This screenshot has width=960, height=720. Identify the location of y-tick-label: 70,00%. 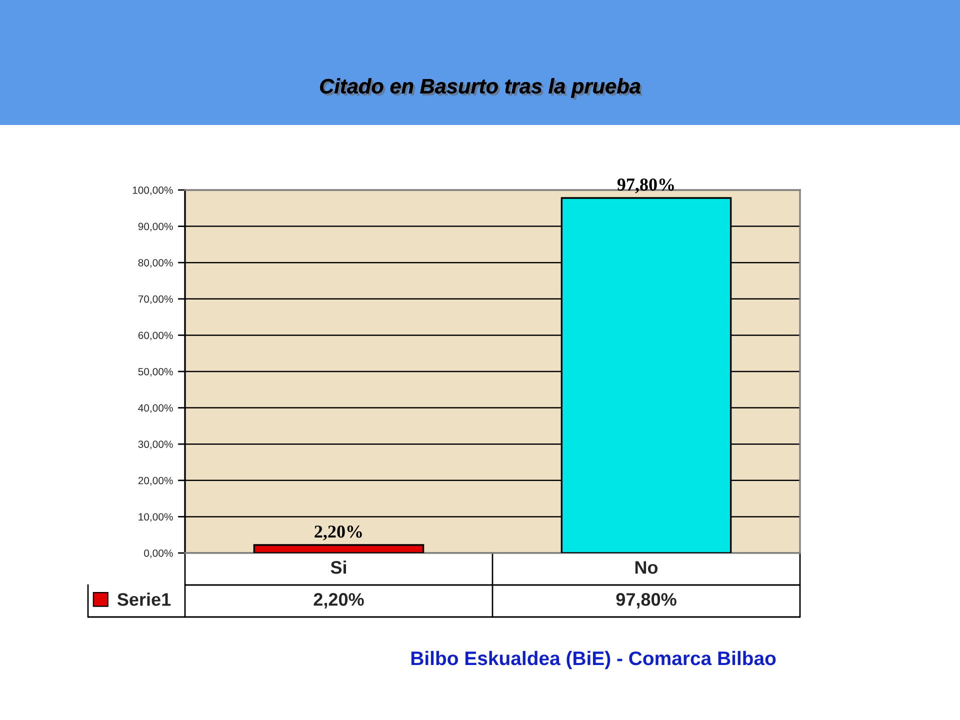
(155, 299).